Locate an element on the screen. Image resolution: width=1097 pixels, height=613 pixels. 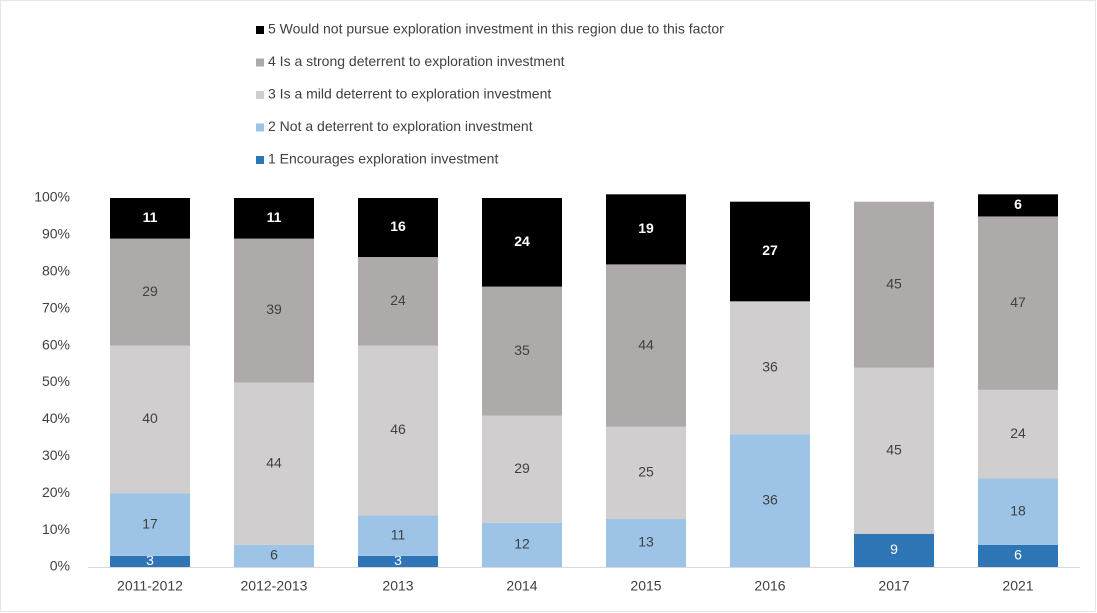
x-tick-label: 2015 is located at coordinates (645, 586).